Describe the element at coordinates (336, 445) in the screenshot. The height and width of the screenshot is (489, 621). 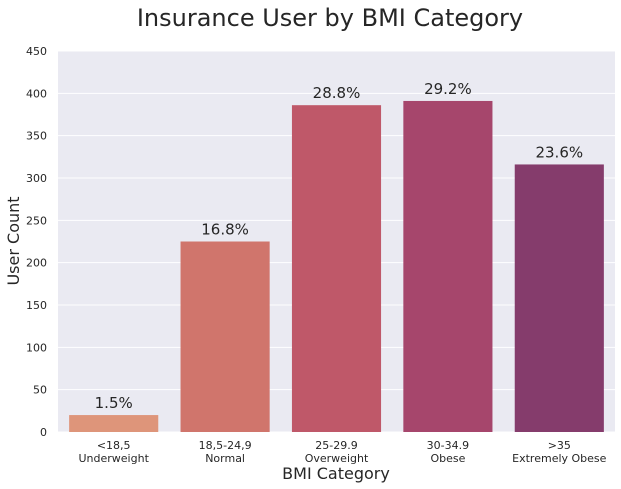
I see `x-tick-label-line: 25-29.9` at that location.